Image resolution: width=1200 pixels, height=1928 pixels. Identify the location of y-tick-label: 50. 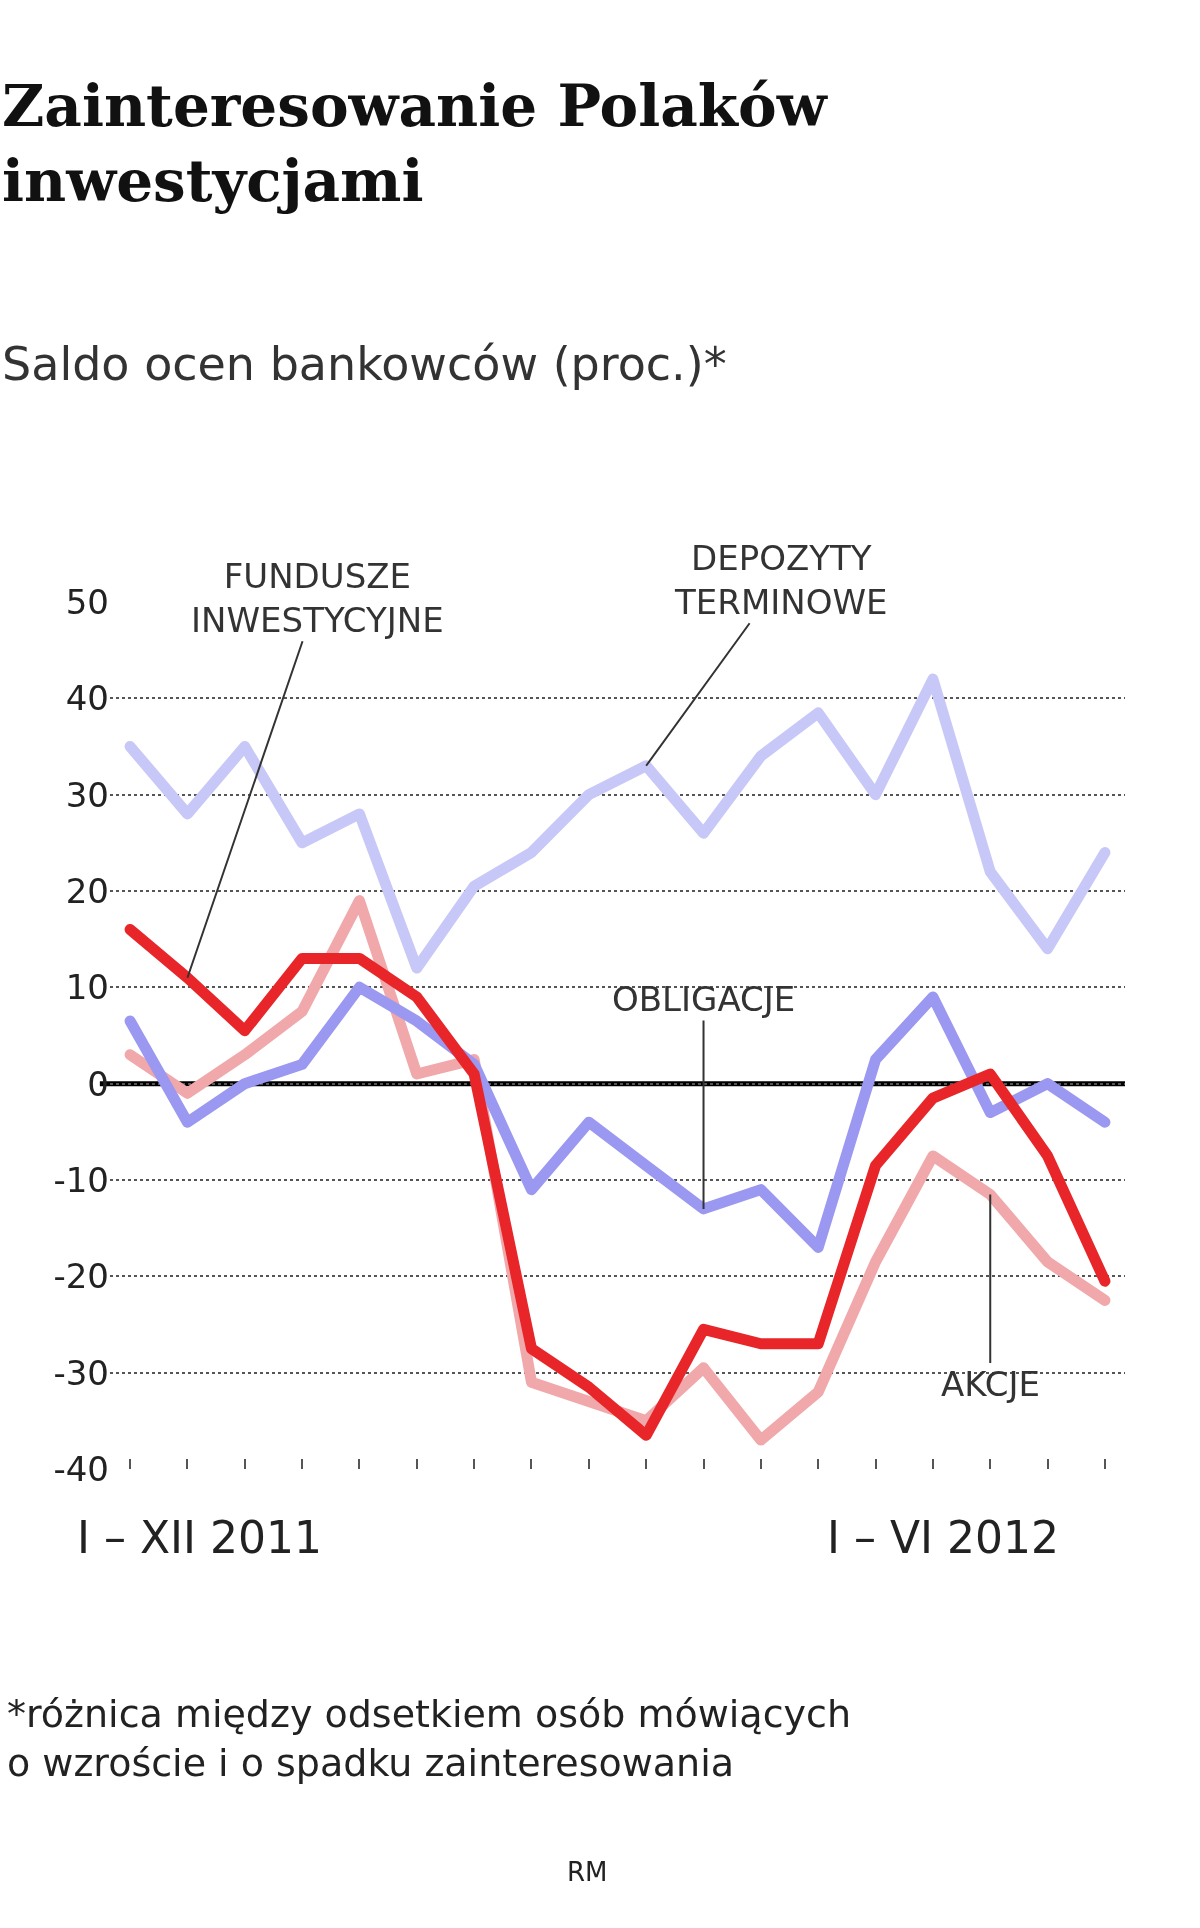
(87, 601).